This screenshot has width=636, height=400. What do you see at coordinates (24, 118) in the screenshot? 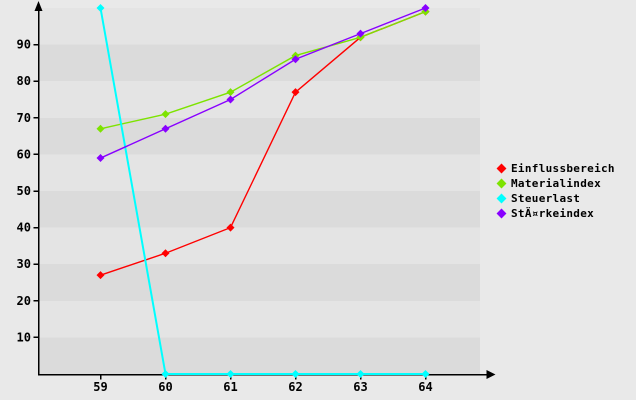
I see `y-tick-label: 70` at bounding box center [24, 118].